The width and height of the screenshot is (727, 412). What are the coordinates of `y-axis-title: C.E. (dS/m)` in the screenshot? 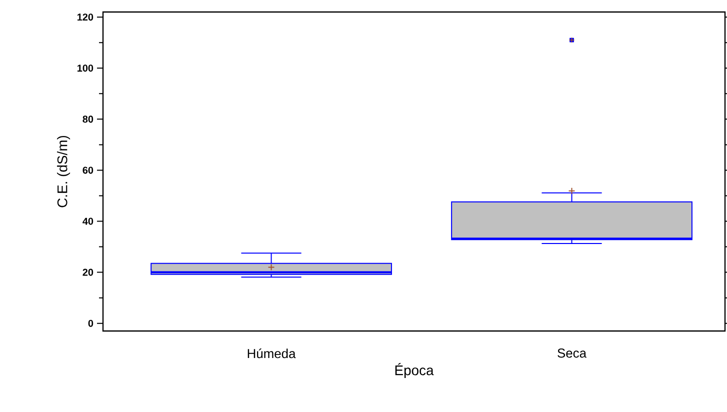 It's located at (63, 172).